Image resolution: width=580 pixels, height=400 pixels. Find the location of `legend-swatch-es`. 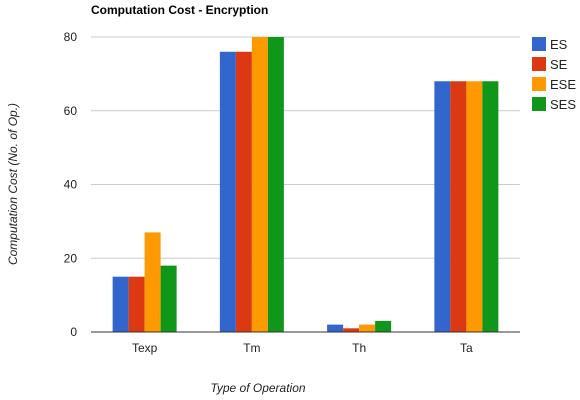

legend-swatch-es is located at coordinates (539, 44).